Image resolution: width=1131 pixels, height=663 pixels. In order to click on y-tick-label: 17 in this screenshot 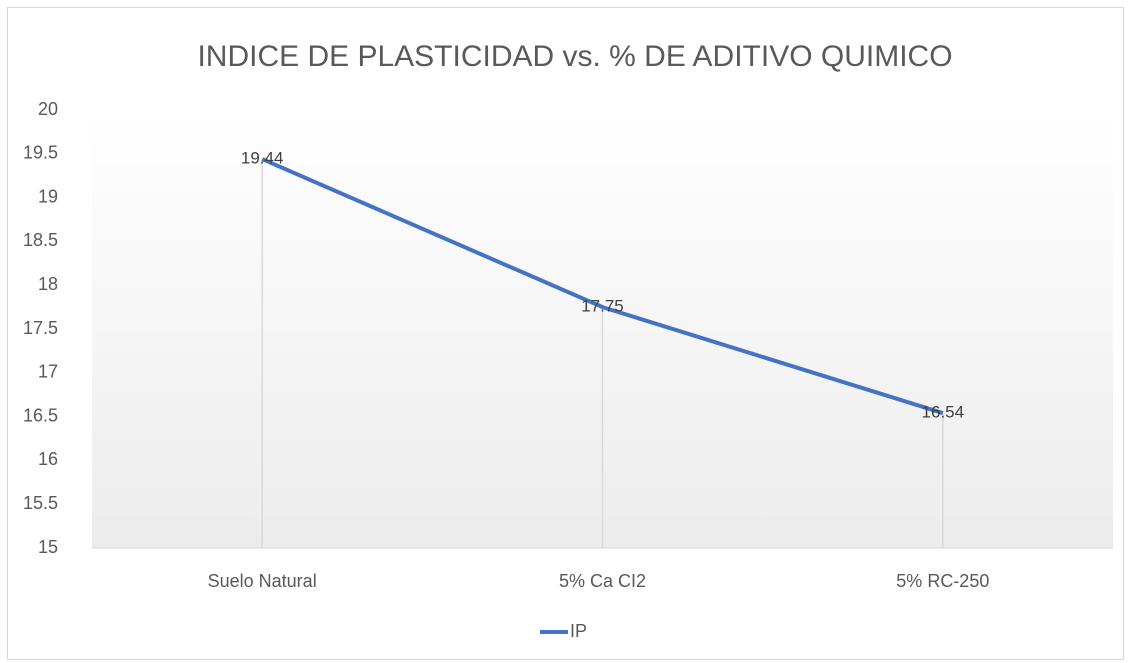, I will do `click(48, 372)`.